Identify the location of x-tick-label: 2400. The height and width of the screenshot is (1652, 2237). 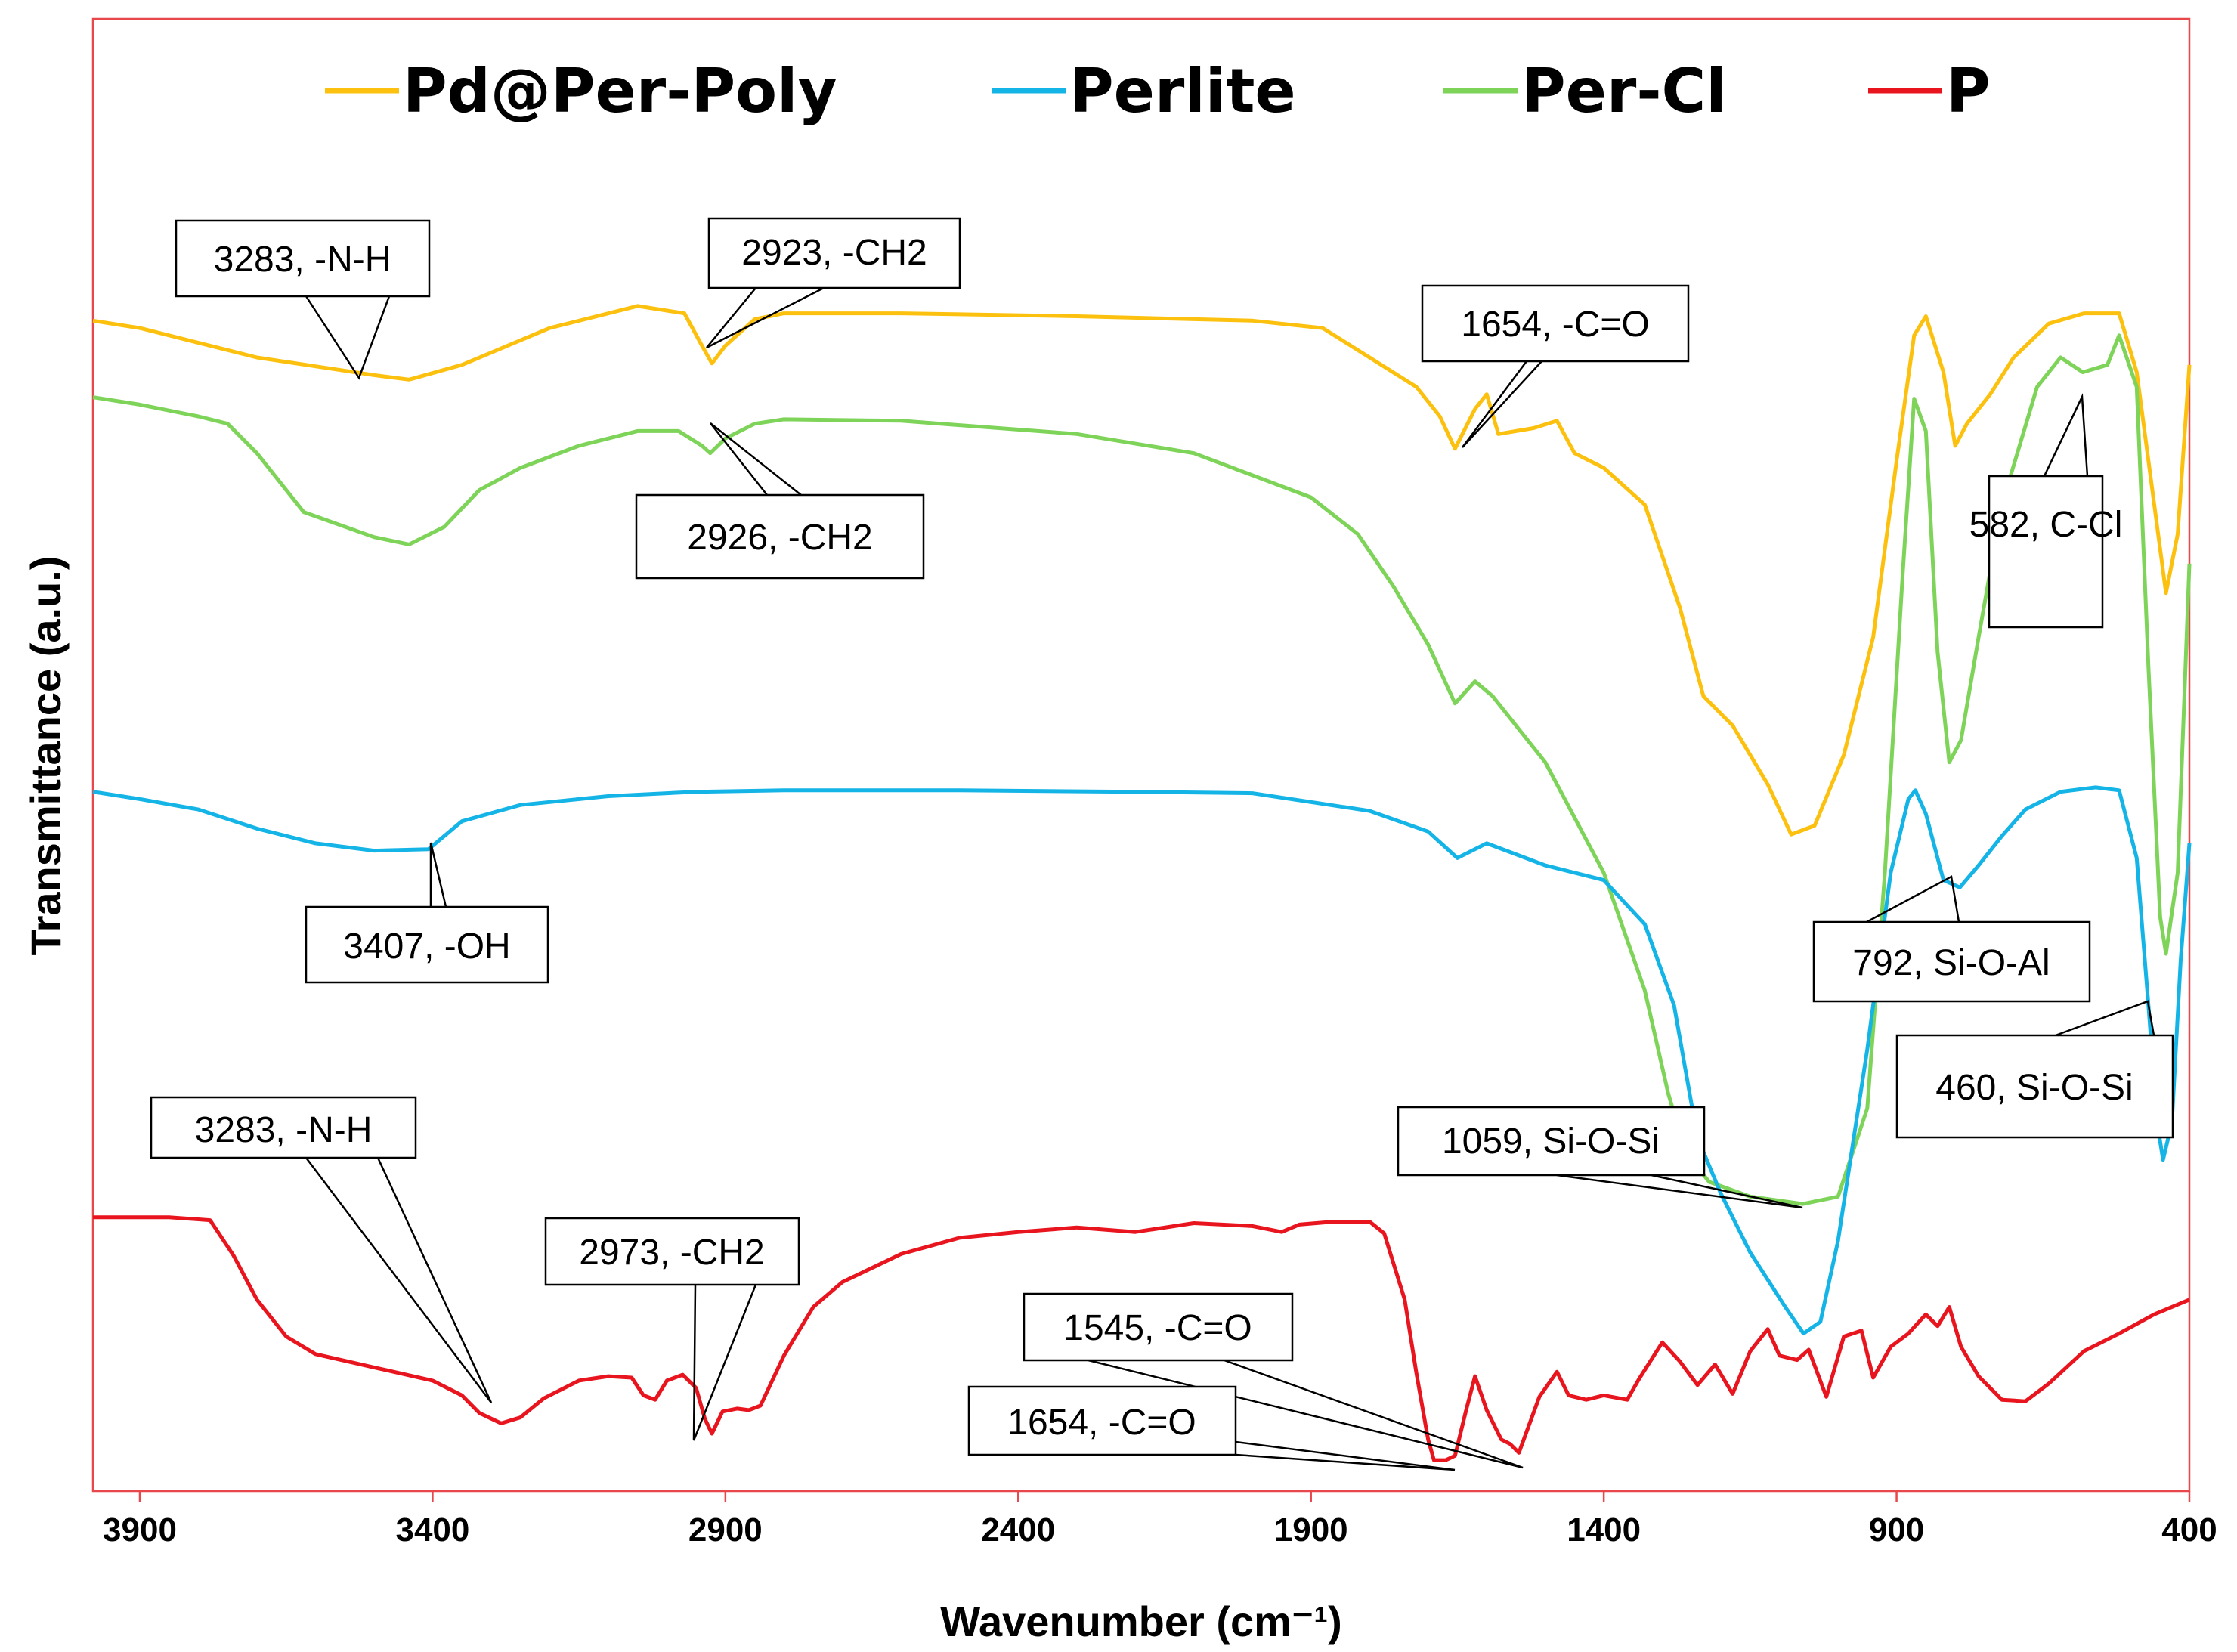
(1018, 1529).